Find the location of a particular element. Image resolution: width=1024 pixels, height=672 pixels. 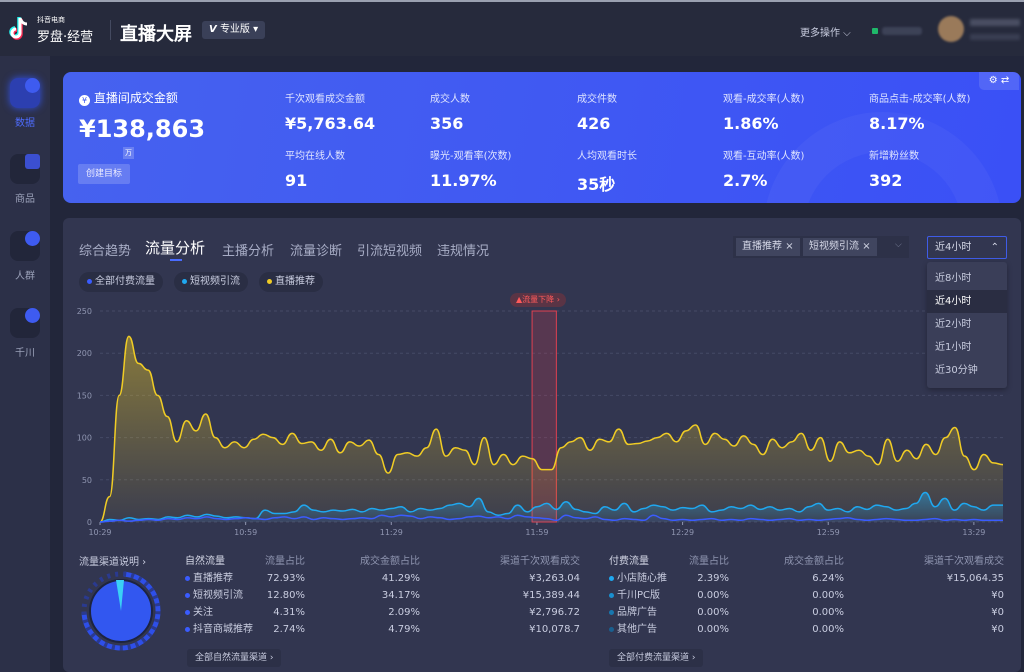

tab-1: 流量分析 is located at coordinates (175, 248).